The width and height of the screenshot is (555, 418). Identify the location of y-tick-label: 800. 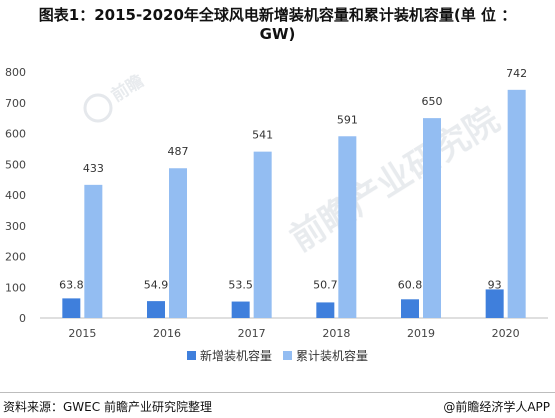
(15, 72).